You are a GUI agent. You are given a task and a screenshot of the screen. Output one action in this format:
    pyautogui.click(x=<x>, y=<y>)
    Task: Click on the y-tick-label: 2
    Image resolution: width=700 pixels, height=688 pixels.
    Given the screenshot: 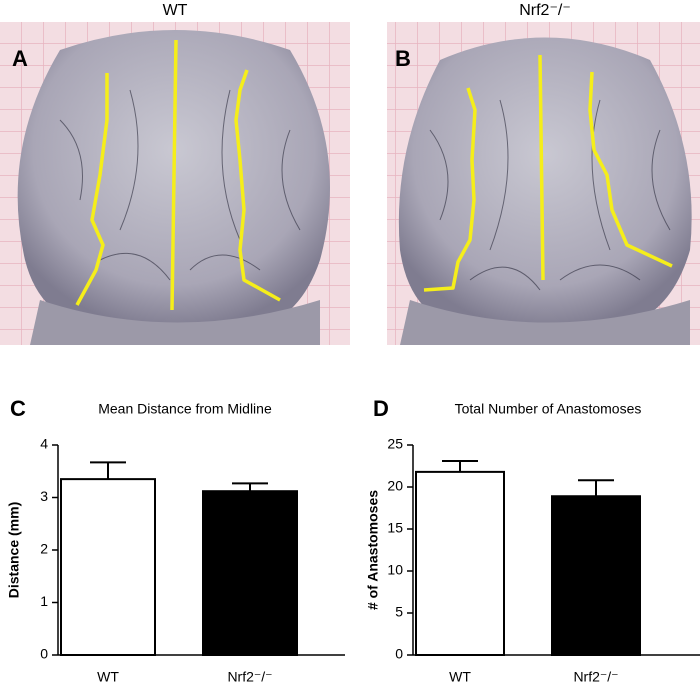 What is the action you would take?
    pyautogui.click(x=44, y=549)
    